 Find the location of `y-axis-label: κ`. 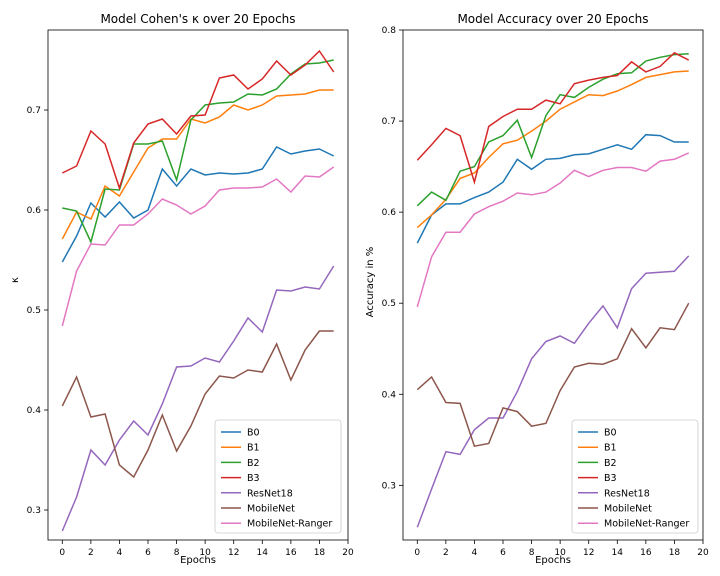

y-axis-label: κ is located at coordinates (15, 280).